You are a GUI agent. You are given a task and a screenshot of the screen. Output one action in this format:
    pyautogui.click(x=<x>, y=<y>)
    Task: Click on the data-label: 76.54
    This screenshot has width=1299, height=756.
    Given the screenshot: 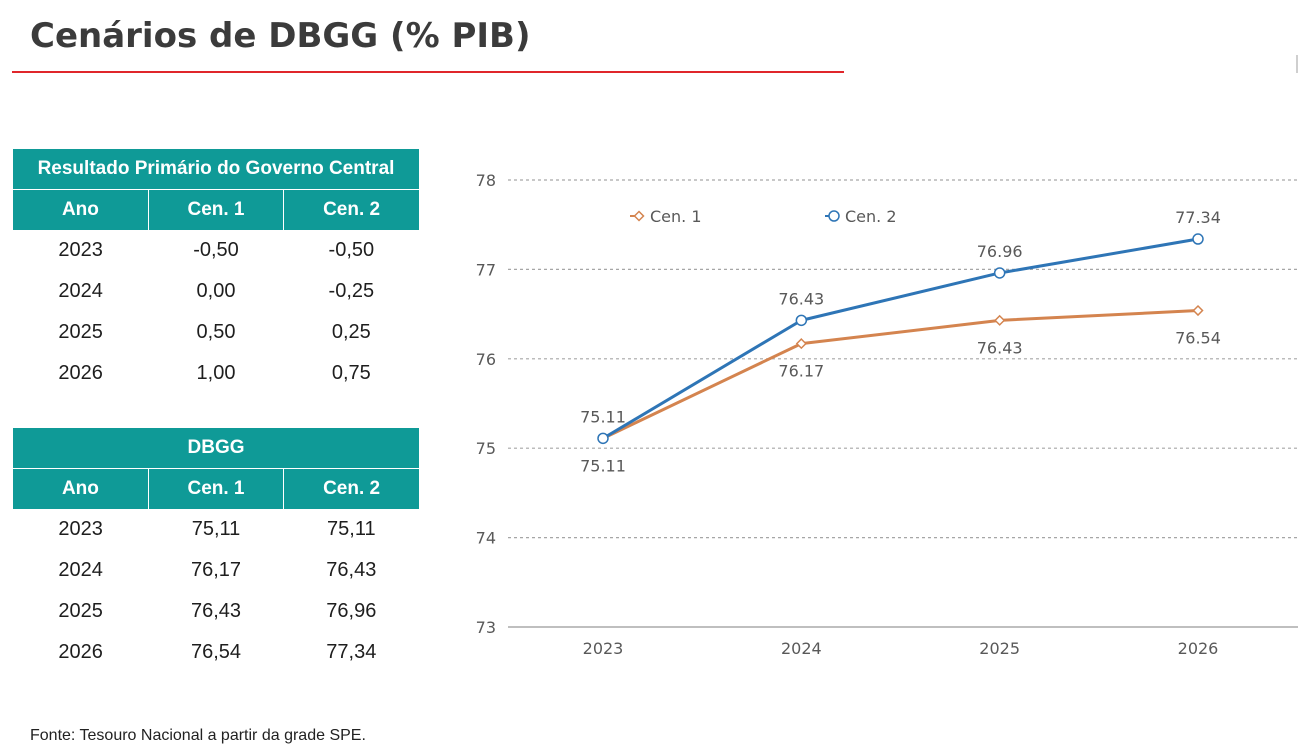 What is the action you would take?
    pyautogui.click(x=1198, y=338)
    